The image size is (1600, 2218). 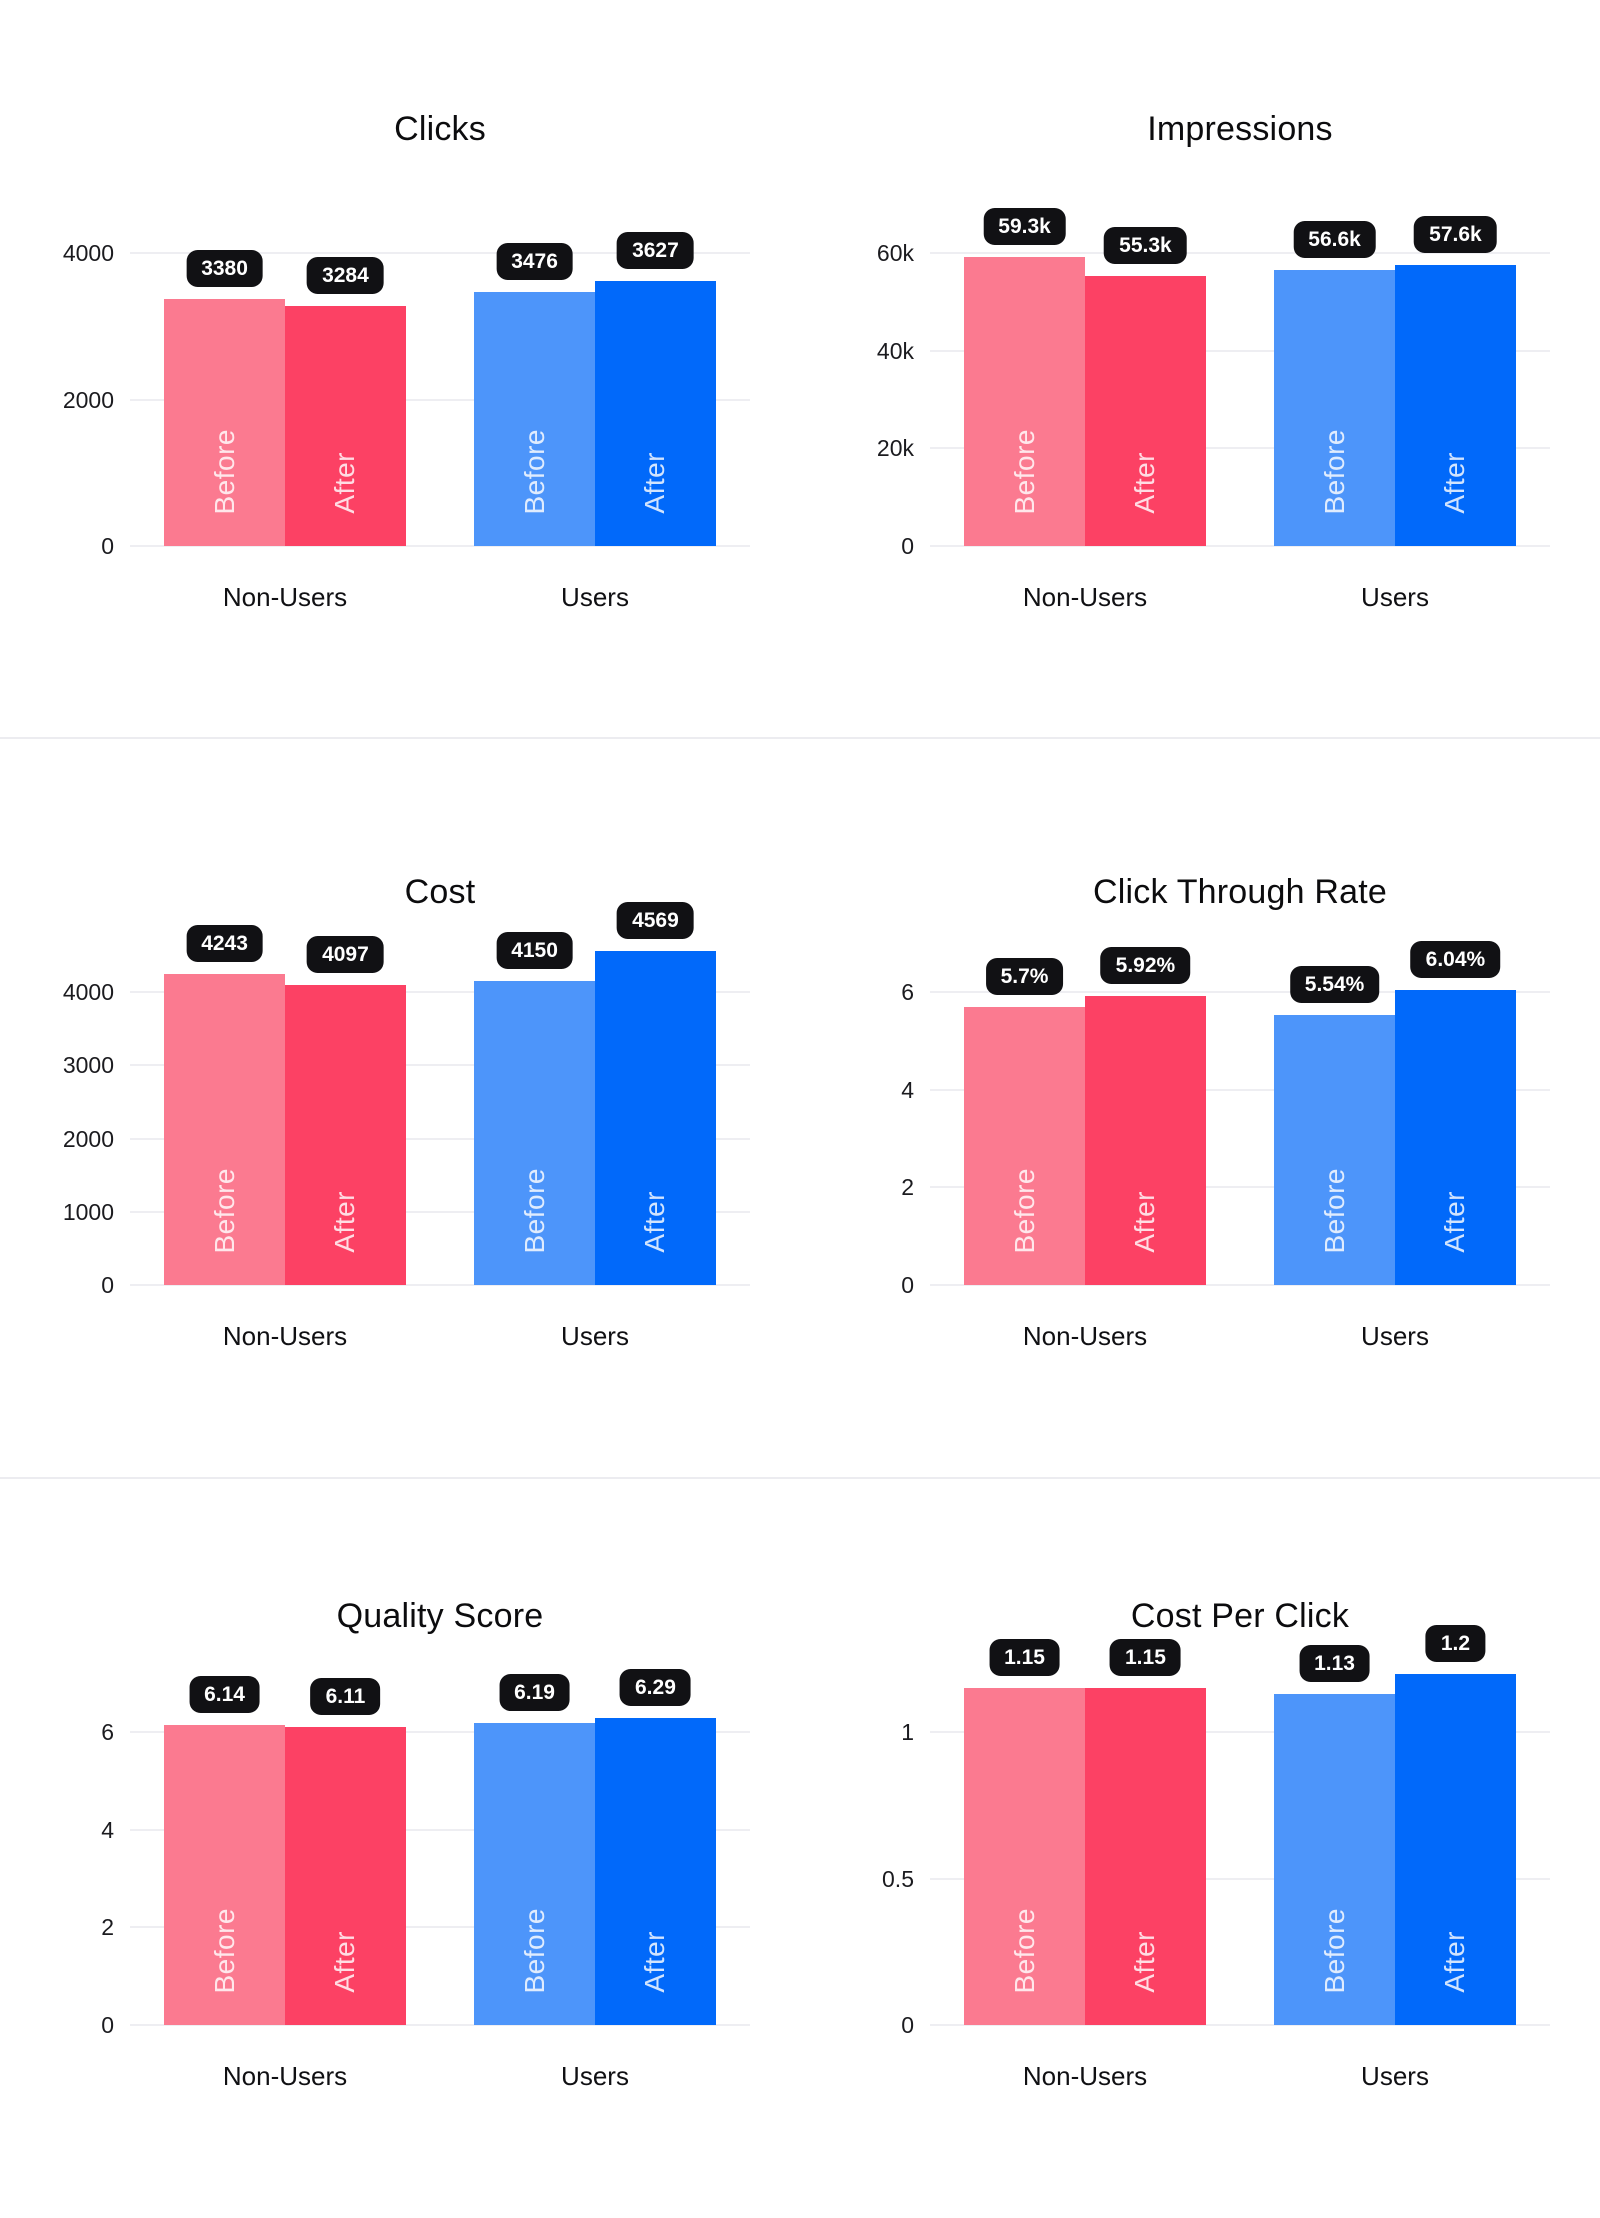 I want to click on value-pill-before-non-users: 6.14, so click(x=224, y=1695).